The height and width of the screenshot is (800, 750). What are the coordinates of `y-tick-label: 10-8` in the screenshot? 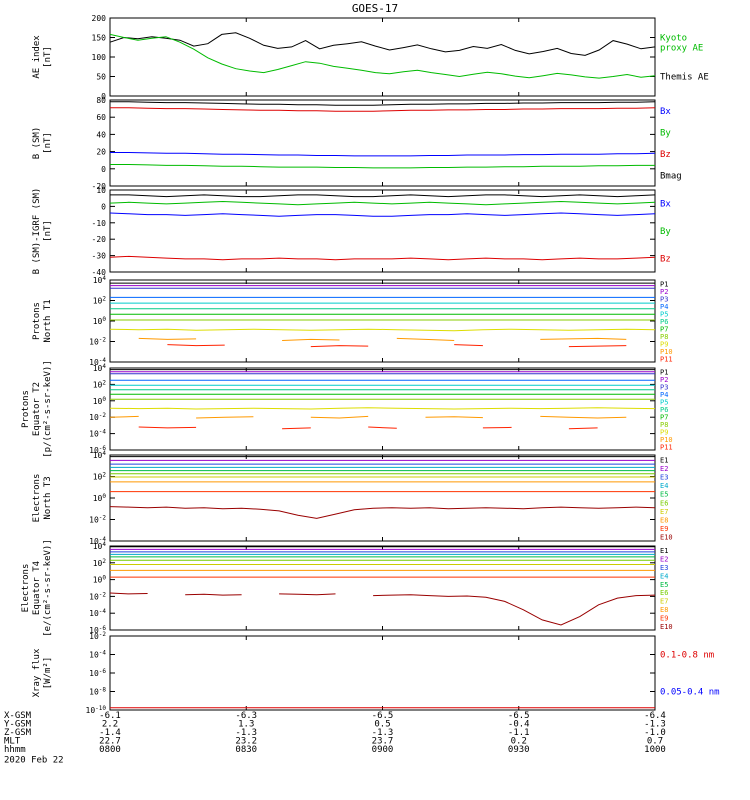 It's located at (97, 692).